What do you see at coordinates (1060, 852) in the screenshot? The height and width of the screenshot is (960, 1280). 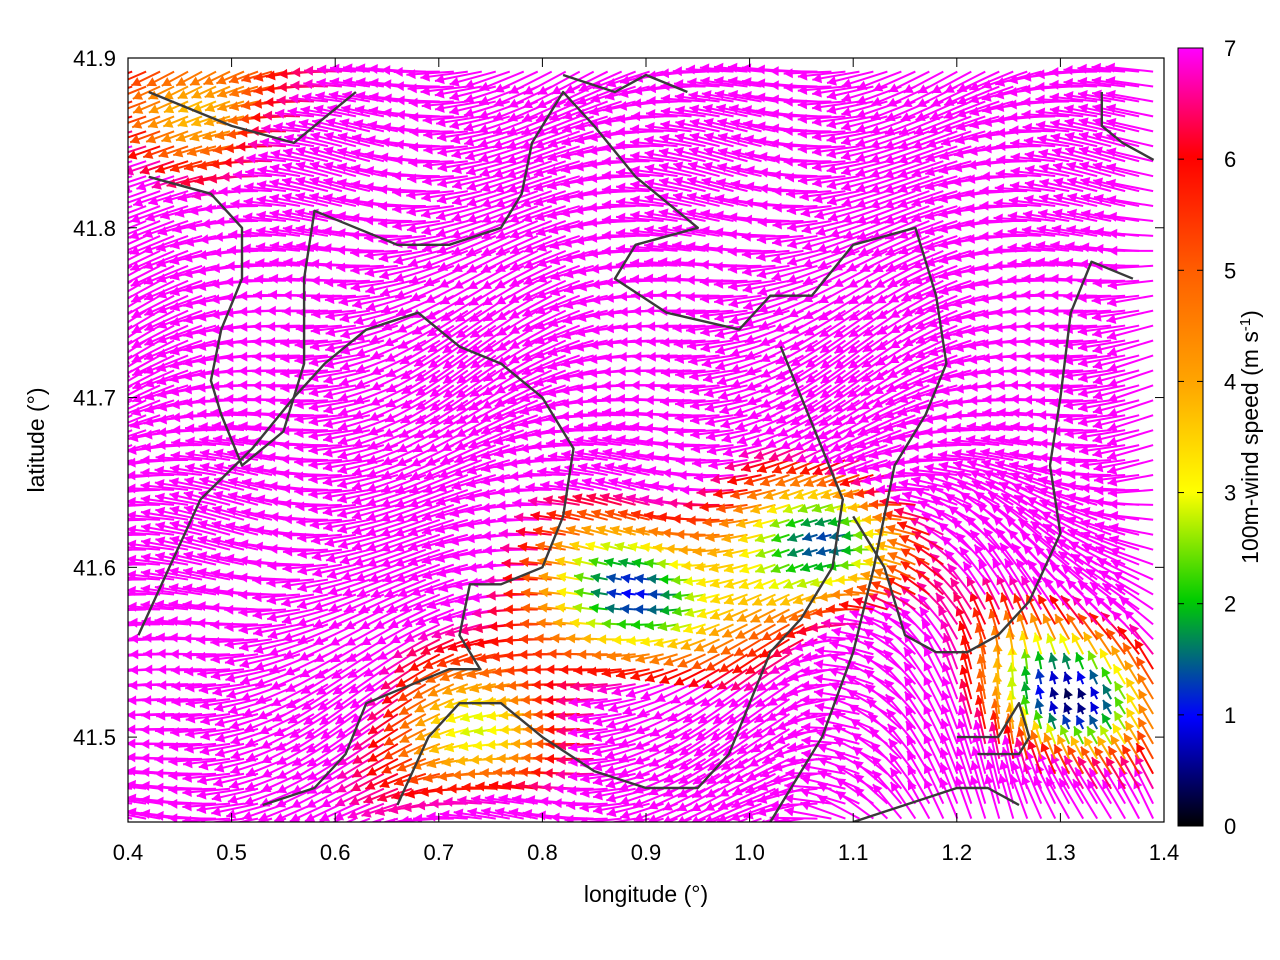 I see `x-tick-label: 1.3` at bounding box center [1060, 852].